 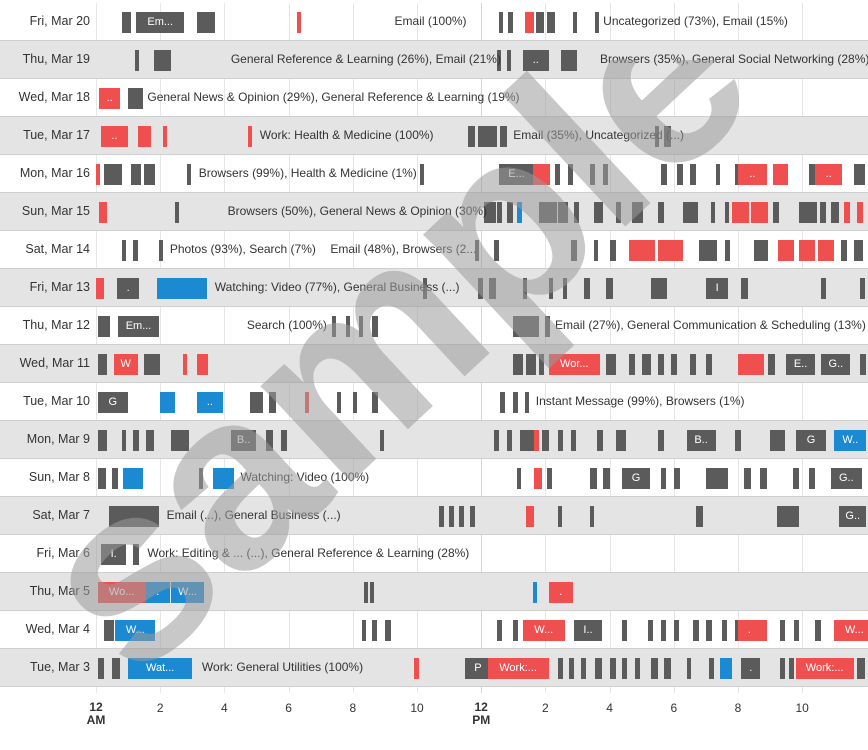 I want to click on activity-block: I.., so click(x=588, y=630).